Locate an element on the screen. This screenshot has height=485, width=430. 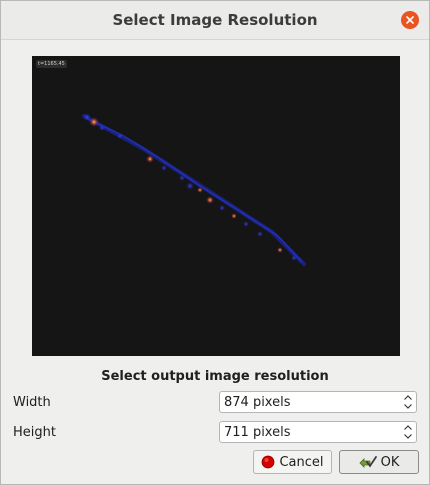
close-icon is located at coordinates (410, 20).